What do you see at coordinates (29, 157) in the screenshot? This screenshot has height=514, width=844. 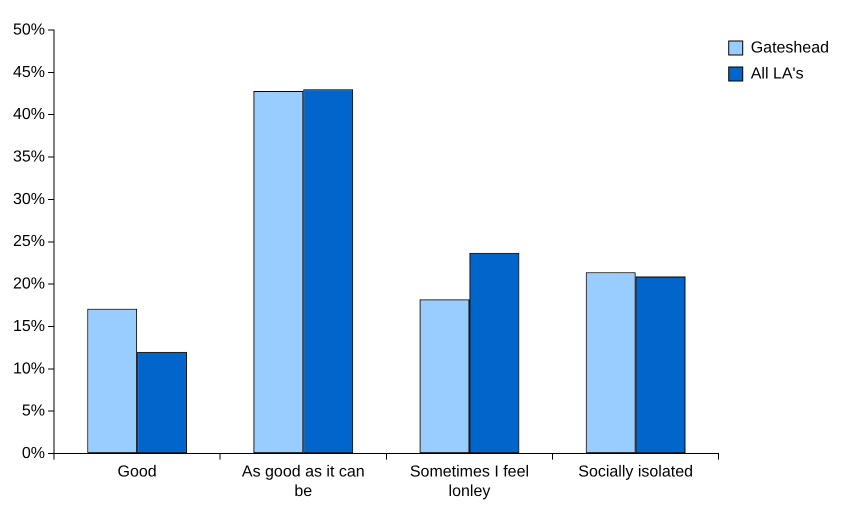 I see `y-tick-label: 35%` at bounding box center [29, 157].